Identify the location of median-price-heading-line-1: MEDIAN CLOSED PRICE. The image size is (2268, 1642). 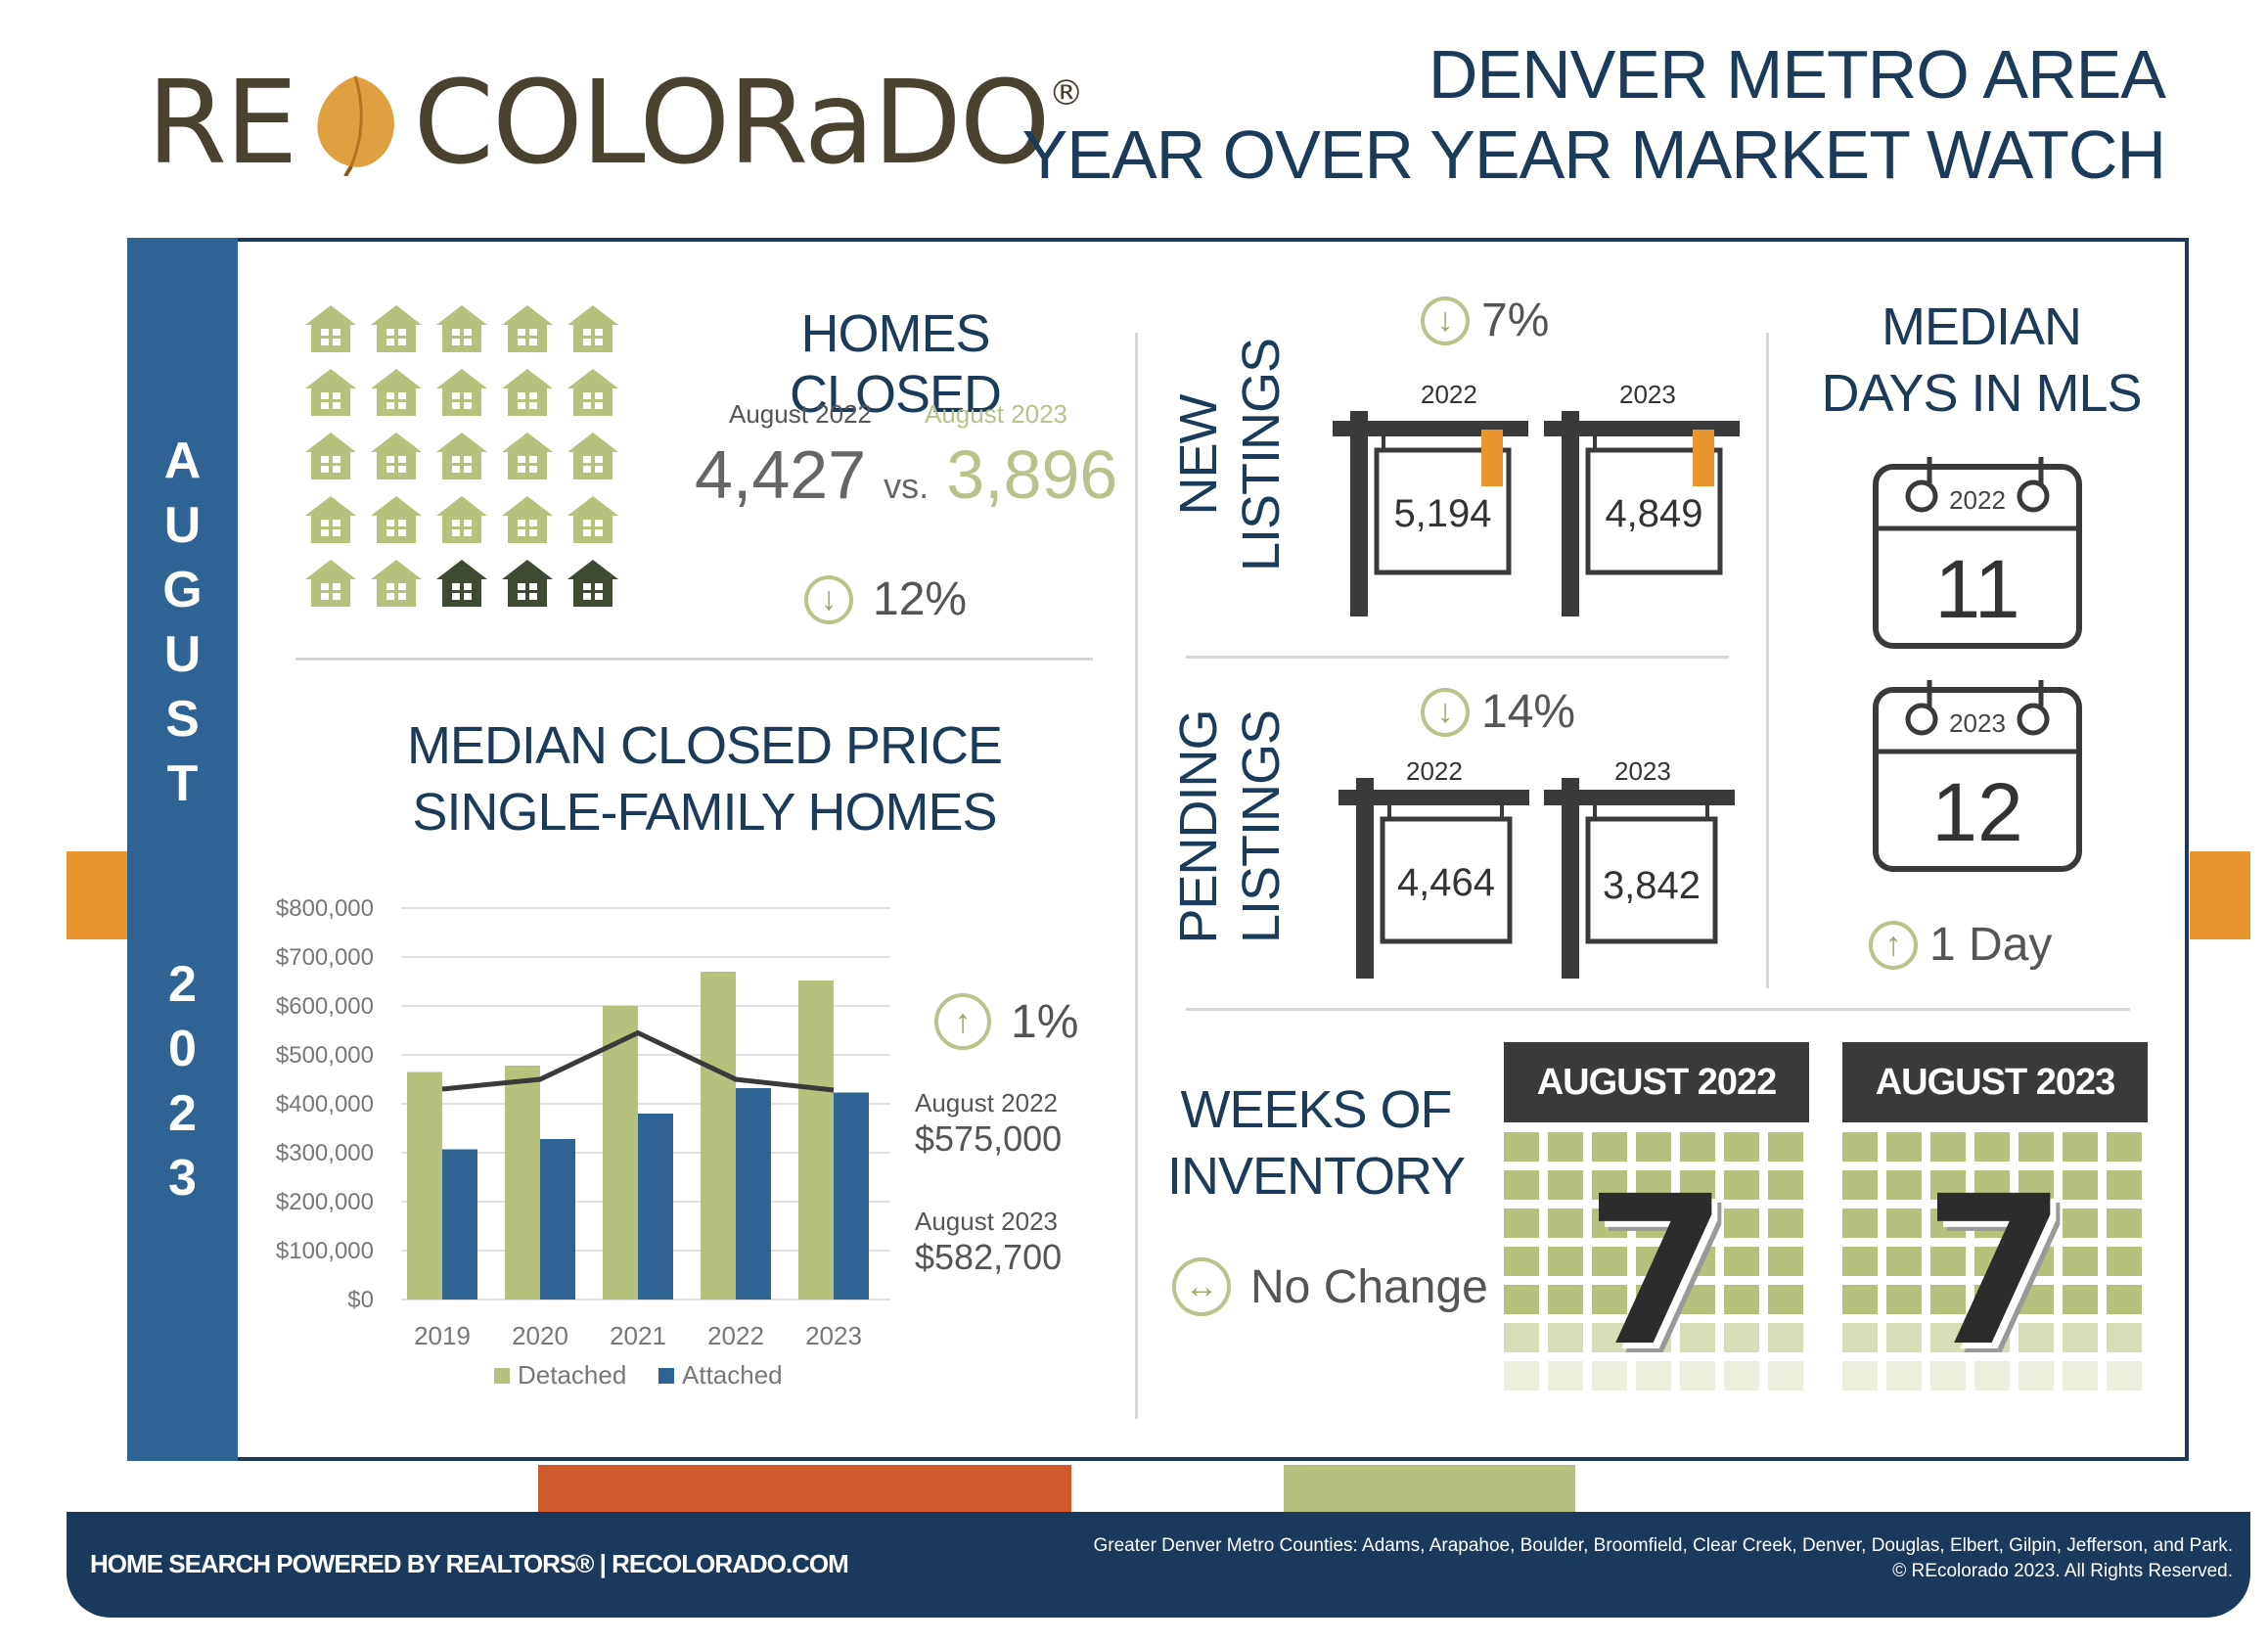
(704, 746).